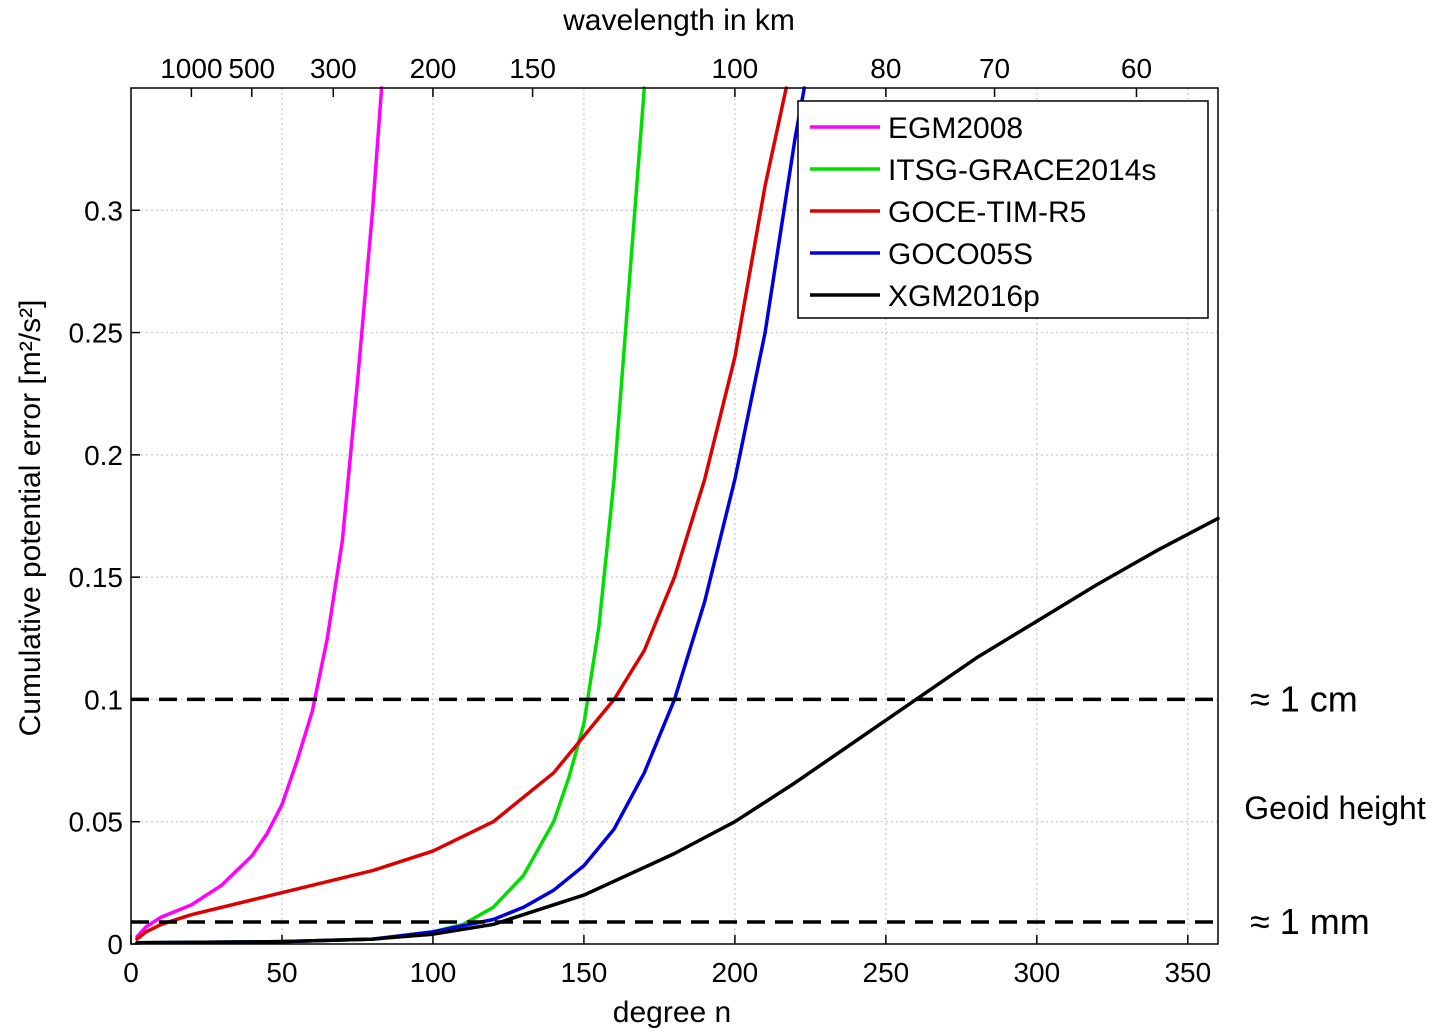 The image size is (1455, 1035). Describe the element at coordinates (103, 699) in the screenshot. I see `y-tick-label: 0.1` at that location.